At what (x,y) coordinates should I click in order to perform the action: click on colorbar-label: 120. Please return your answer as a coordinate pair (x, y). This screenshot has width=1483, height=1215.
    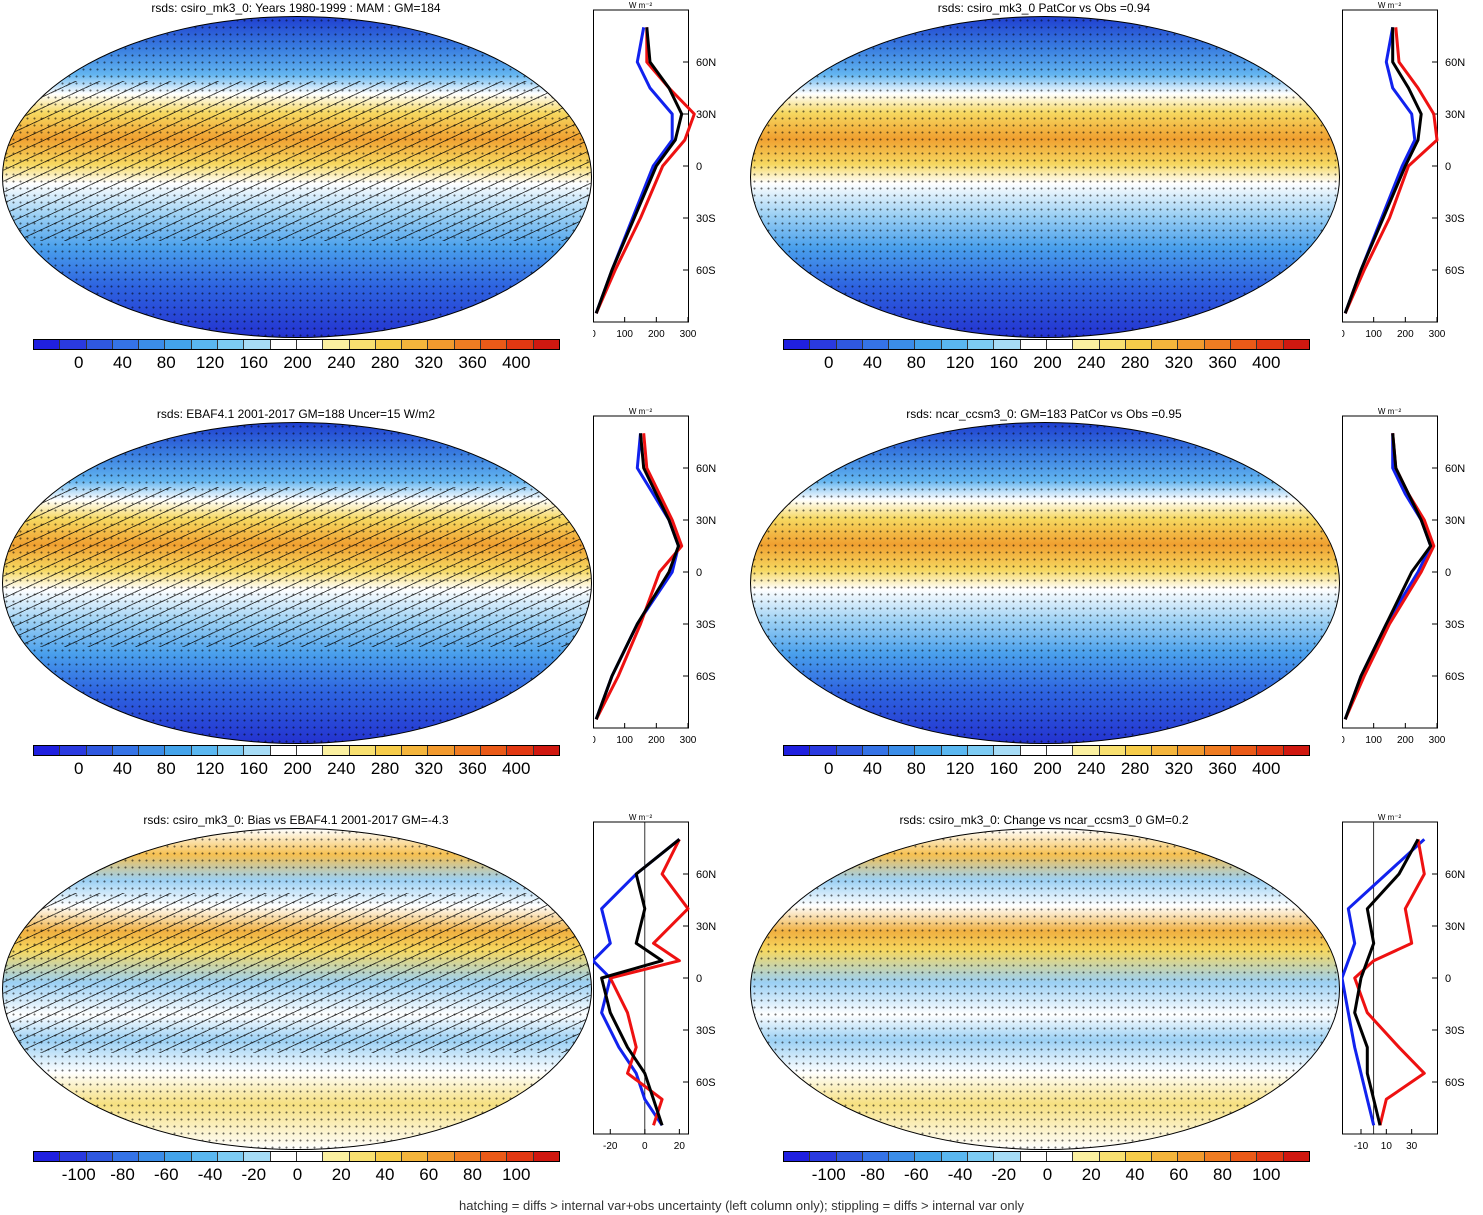
    Looking at the image, I should click on (960, 362).